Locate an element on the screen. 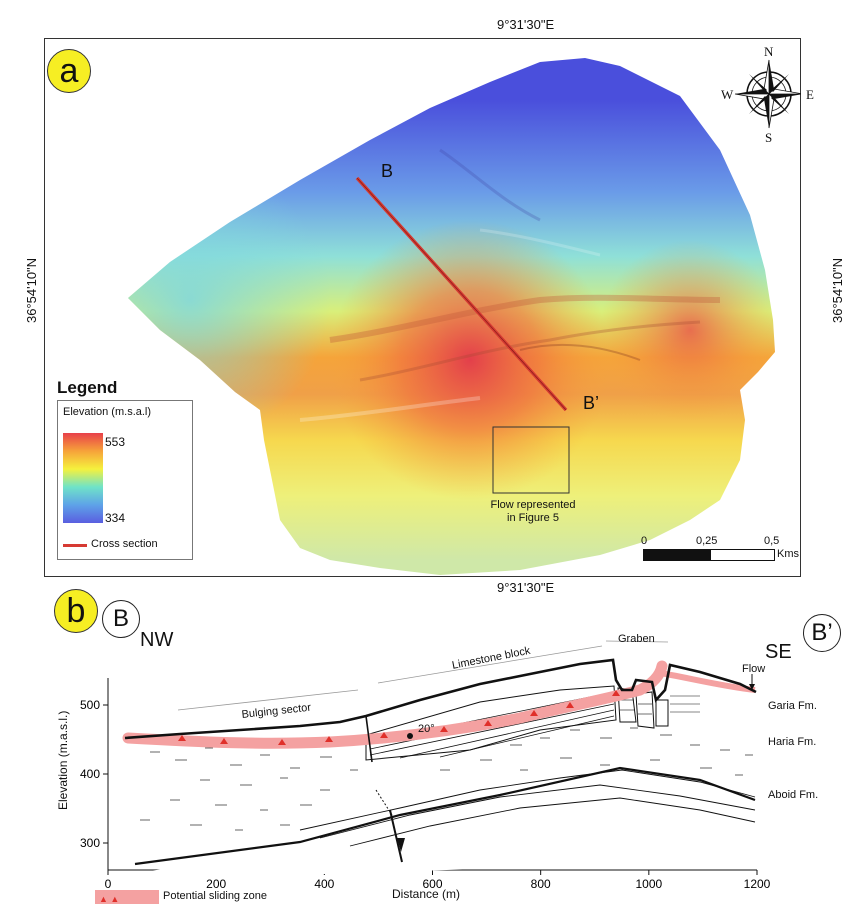  sliding-zone-legend-swatch is located at coordinates (127, 897).